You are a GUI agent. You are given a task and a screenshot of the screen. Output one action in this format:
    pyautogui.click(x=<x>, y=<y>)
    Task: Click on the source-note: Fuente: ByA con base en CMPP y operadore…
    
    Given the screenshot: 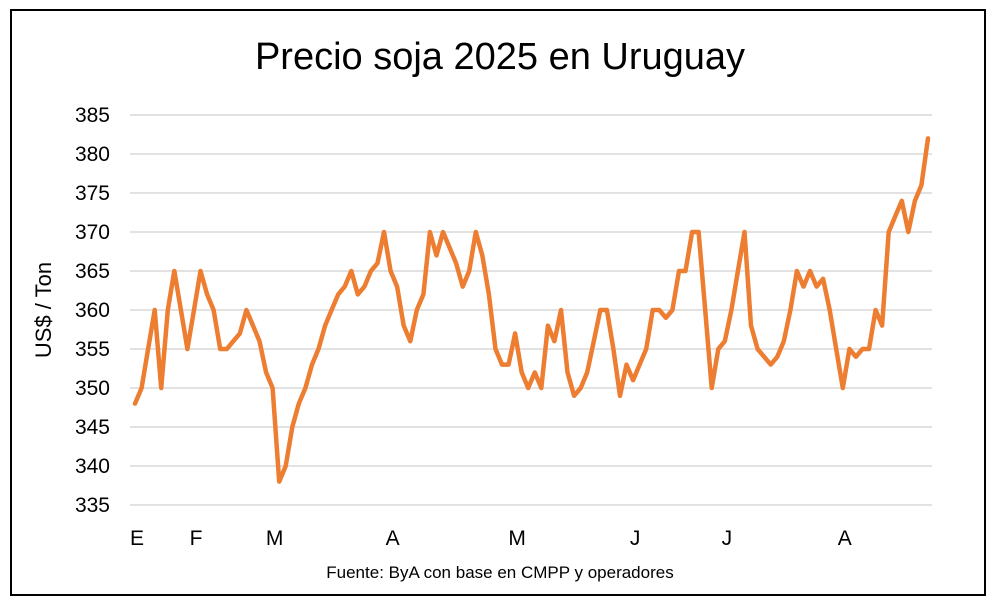 What is the action you would take?
    pyautogui.click(x=500, y=572)
    